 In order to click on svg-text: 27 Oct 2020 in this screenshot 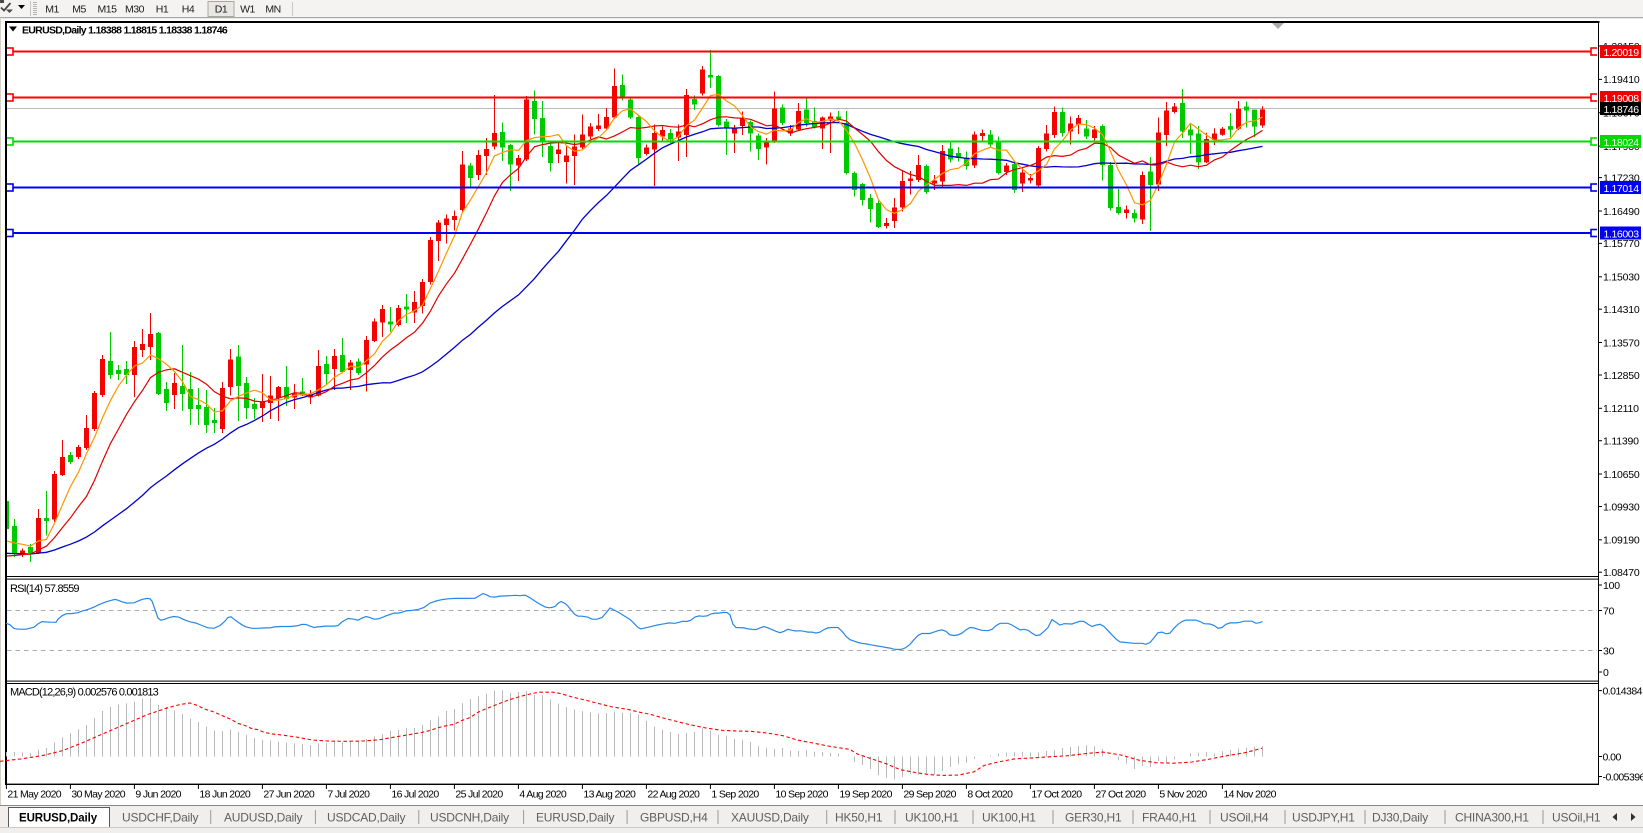, I will do `click(1120, 794)`.